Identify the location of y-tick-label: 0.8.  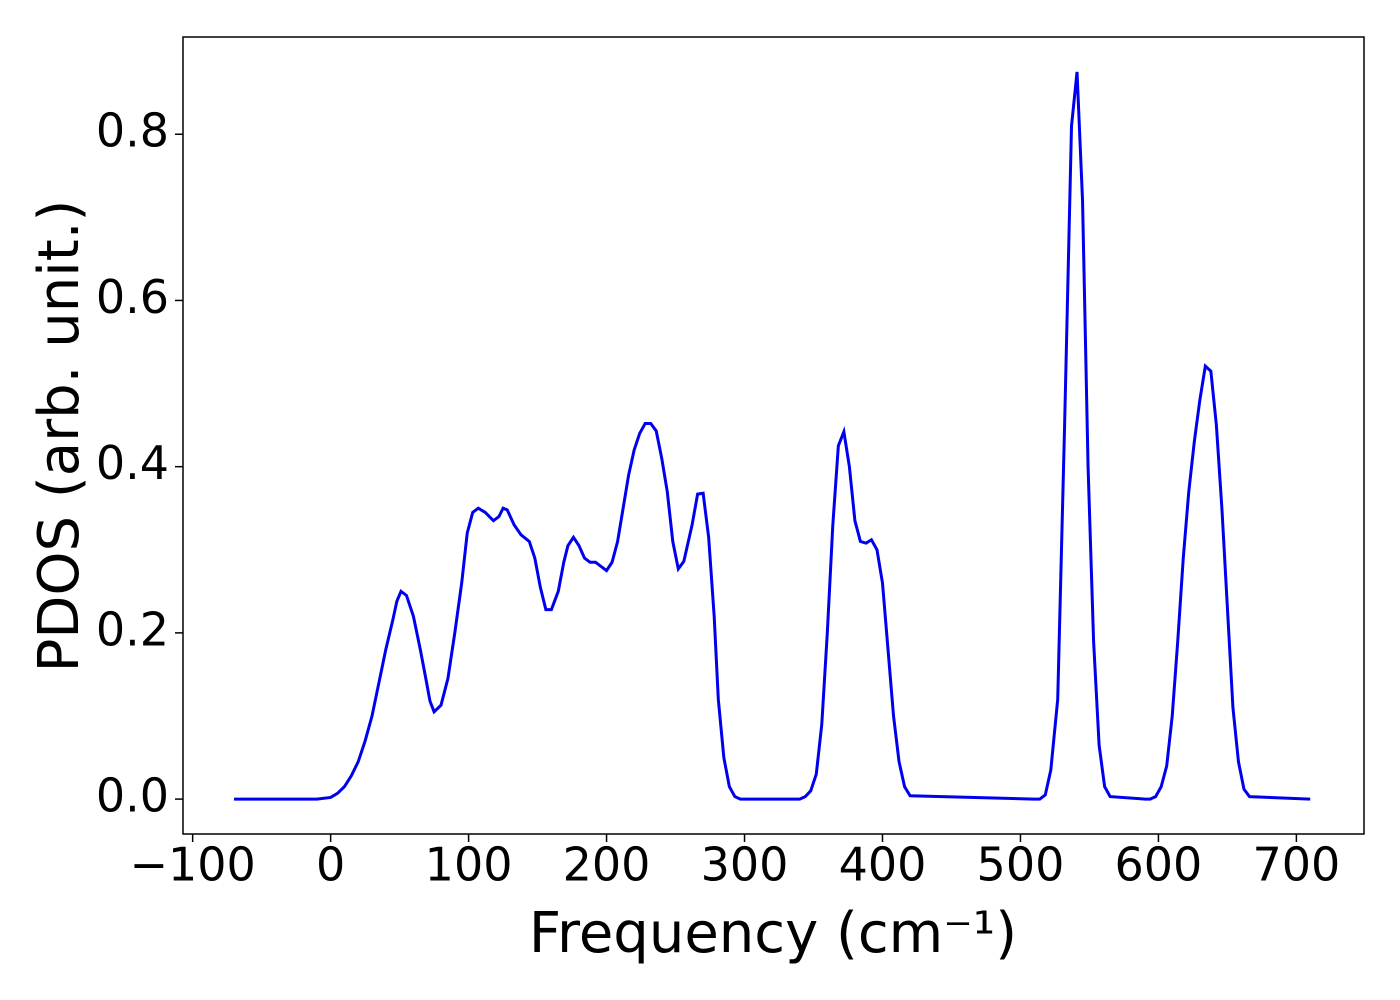
(132, 131).